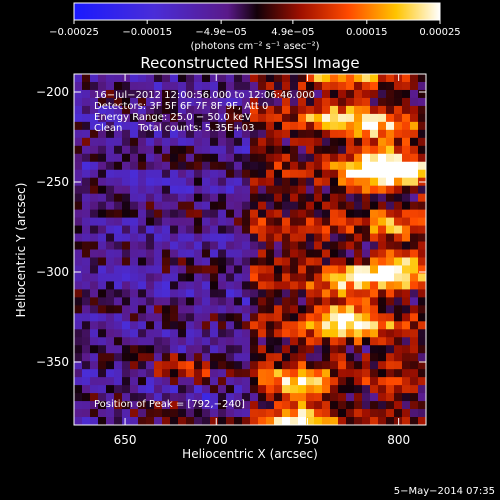 The image size is (500, 500). What do you see at coordinates (249, 63) in the screenshot?
I see `chart-title: Reconstructed RHESSI Image` at bounding box center [249, 63].